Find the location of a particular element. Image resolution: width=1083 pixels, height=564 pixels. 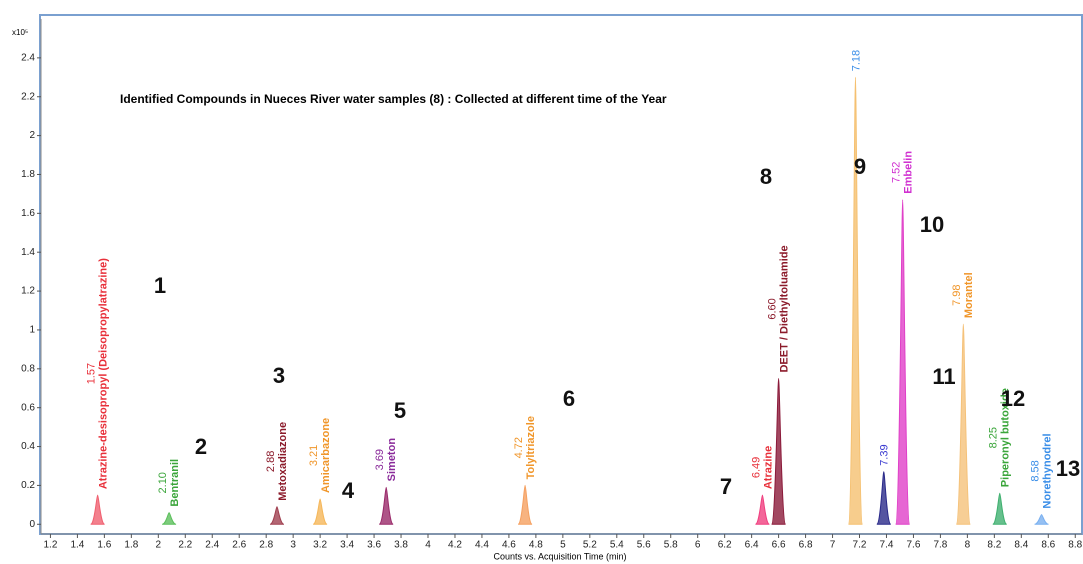

x-tick-label: 7 is located at coordinates (833, 545).